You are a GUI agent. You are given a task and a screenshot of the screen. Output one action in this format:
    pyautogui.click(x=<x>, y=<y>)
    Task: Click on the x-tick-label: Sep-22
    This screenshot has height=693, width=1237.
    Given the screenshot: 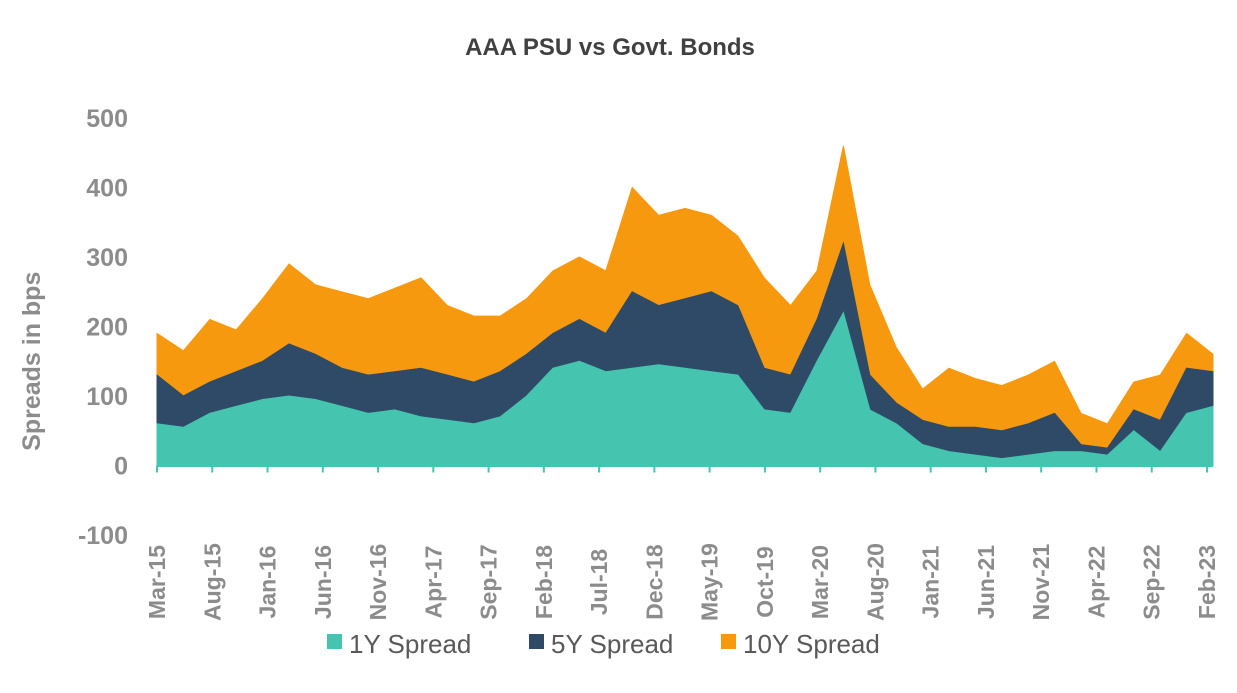 What is the action you would take?
    pyautogui.click(x=1152, y=581)
    